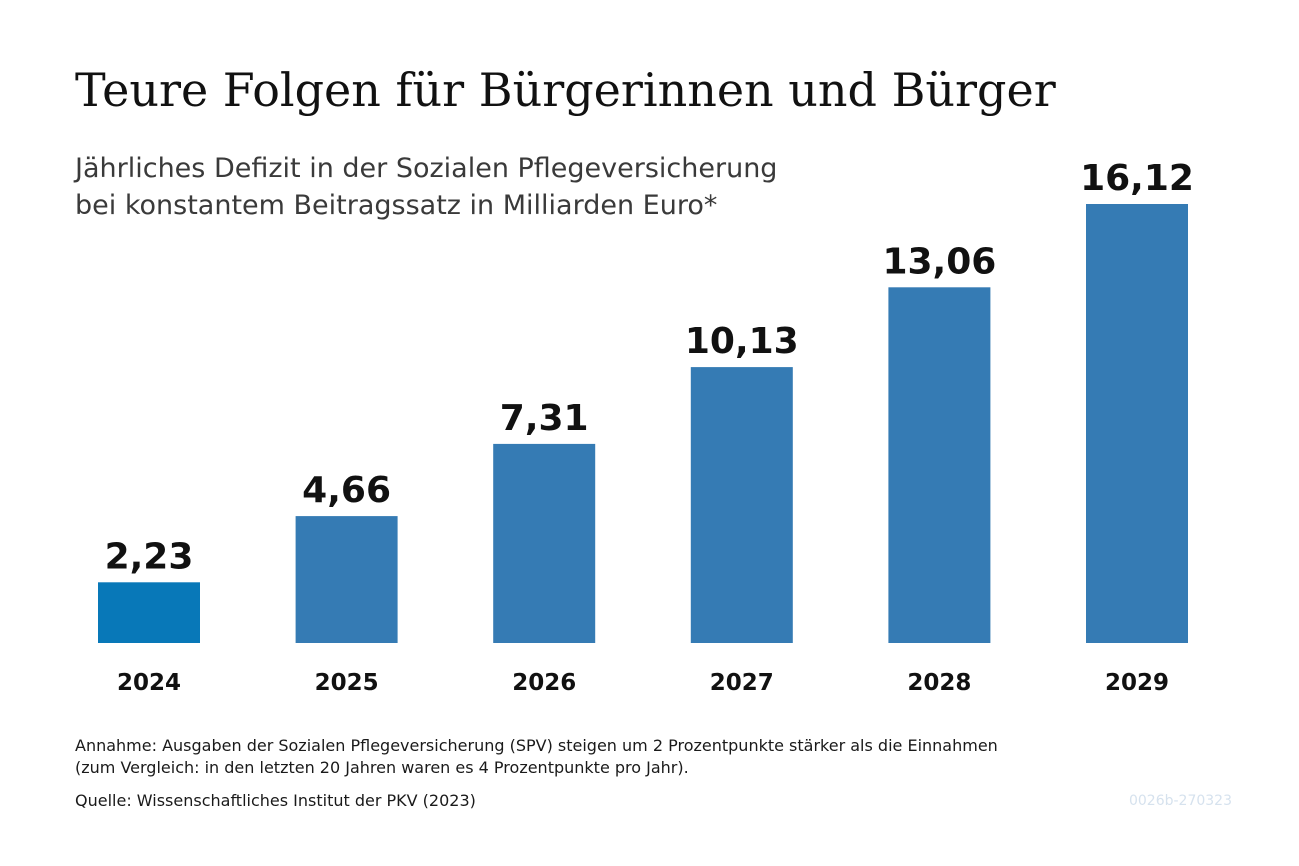 The image size is (1299, 866). Describe the element at coordinates (742, 341) in the screenshot. I see `value-label-2027: 10,13` at that location.